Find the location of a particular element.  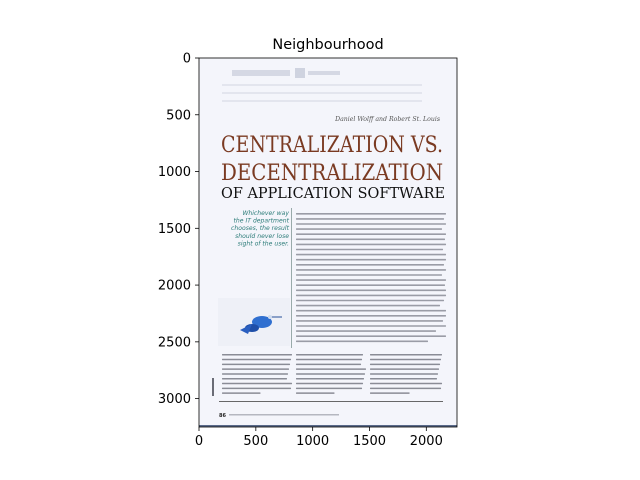

faint-logo-mark is located at coordinates (300, 73).